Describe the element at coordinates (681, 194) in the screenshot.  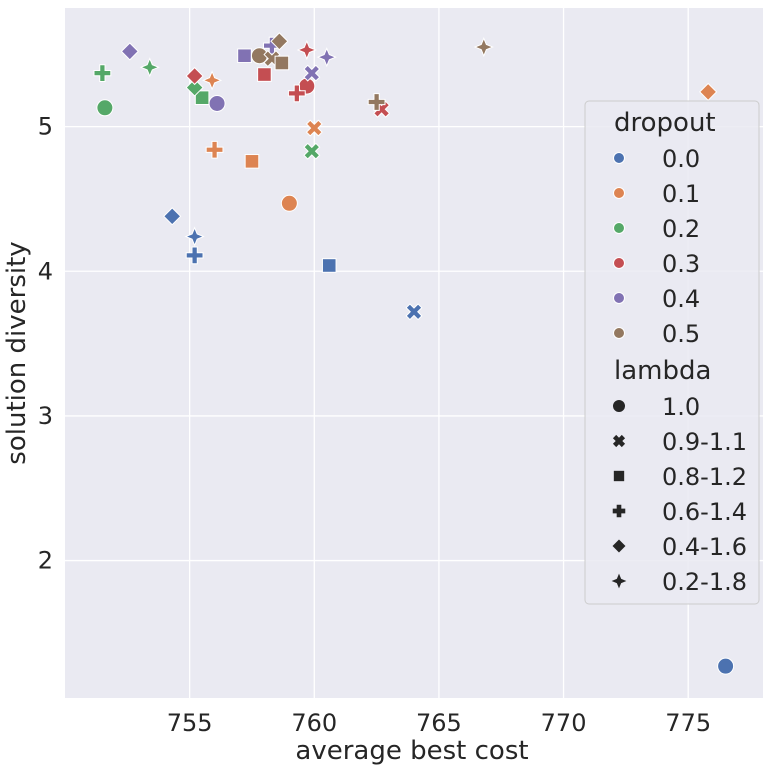
I see `legend-hue-label: 0.1` at that location.